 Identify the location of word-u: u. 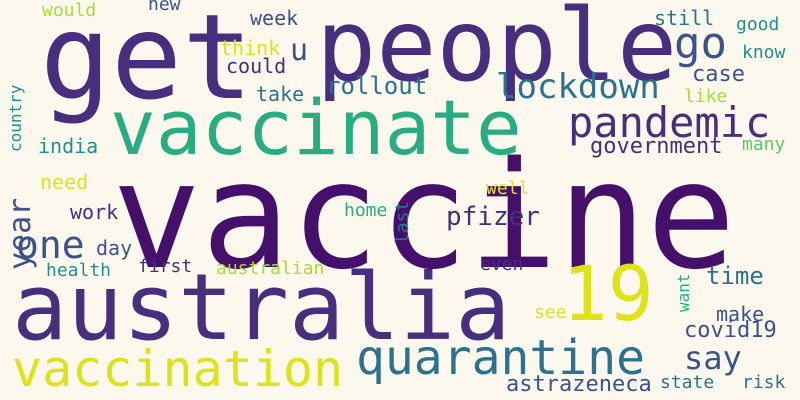
(299, 50).